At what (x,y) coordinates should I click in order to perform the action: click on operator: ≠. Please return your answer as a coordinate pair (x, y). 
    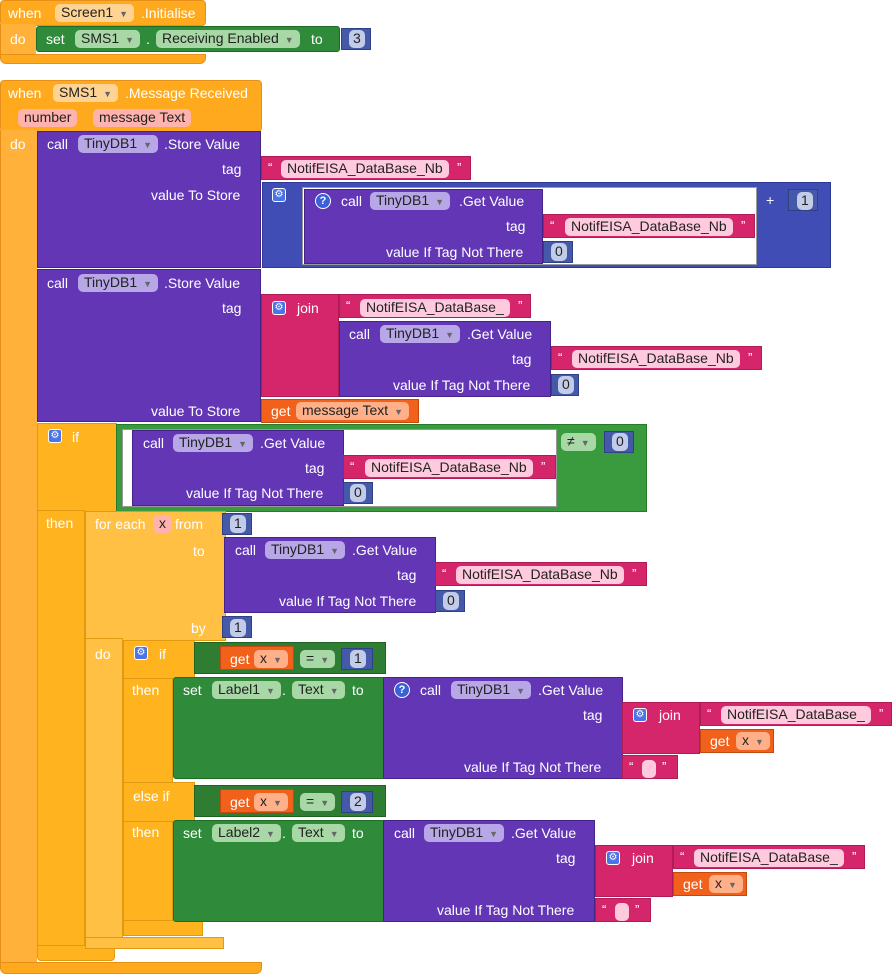
    Looking at the image, I should click on (571, 441).